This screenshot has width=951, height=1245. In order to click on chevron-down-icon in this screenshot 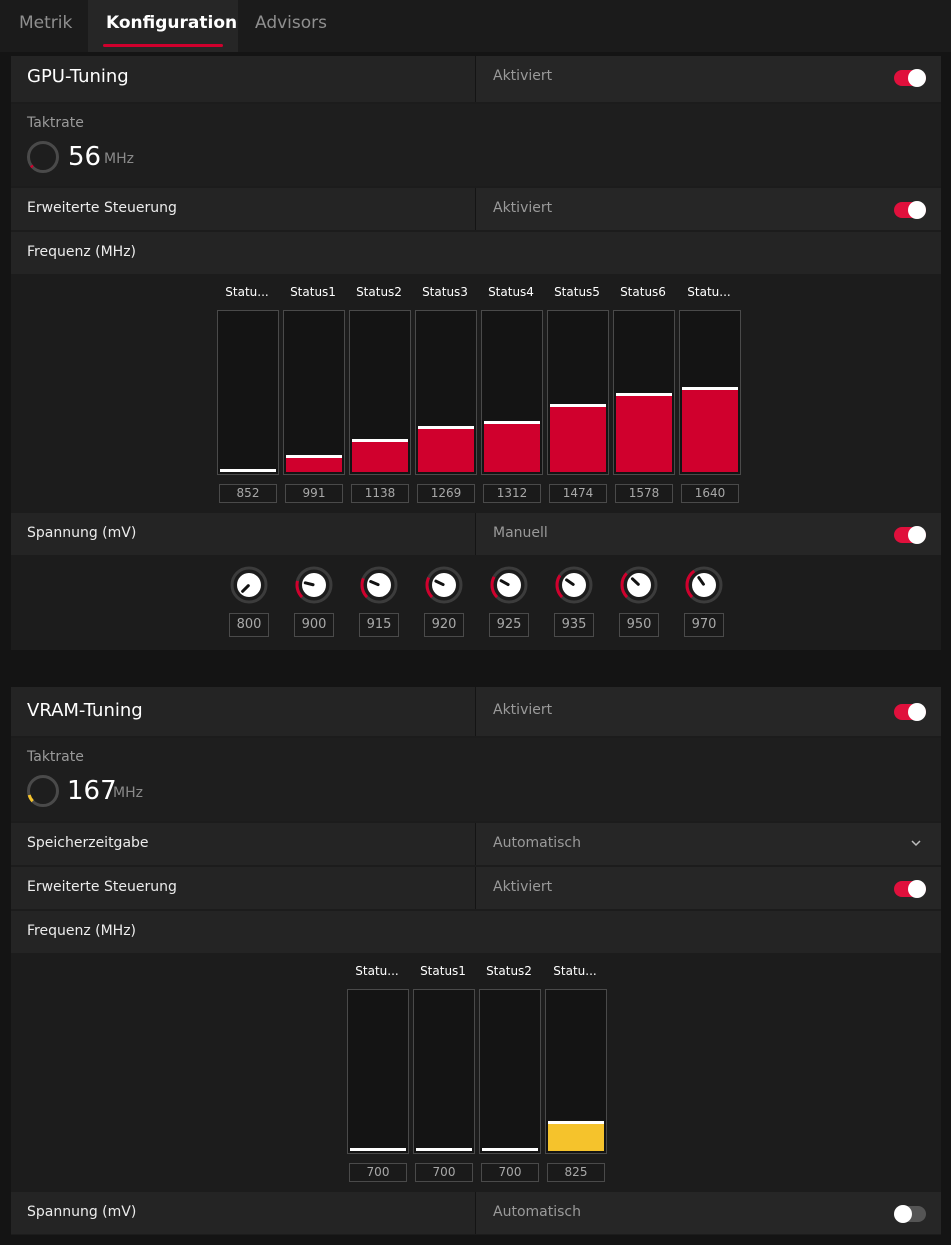, I will do `click(916, 843)`.